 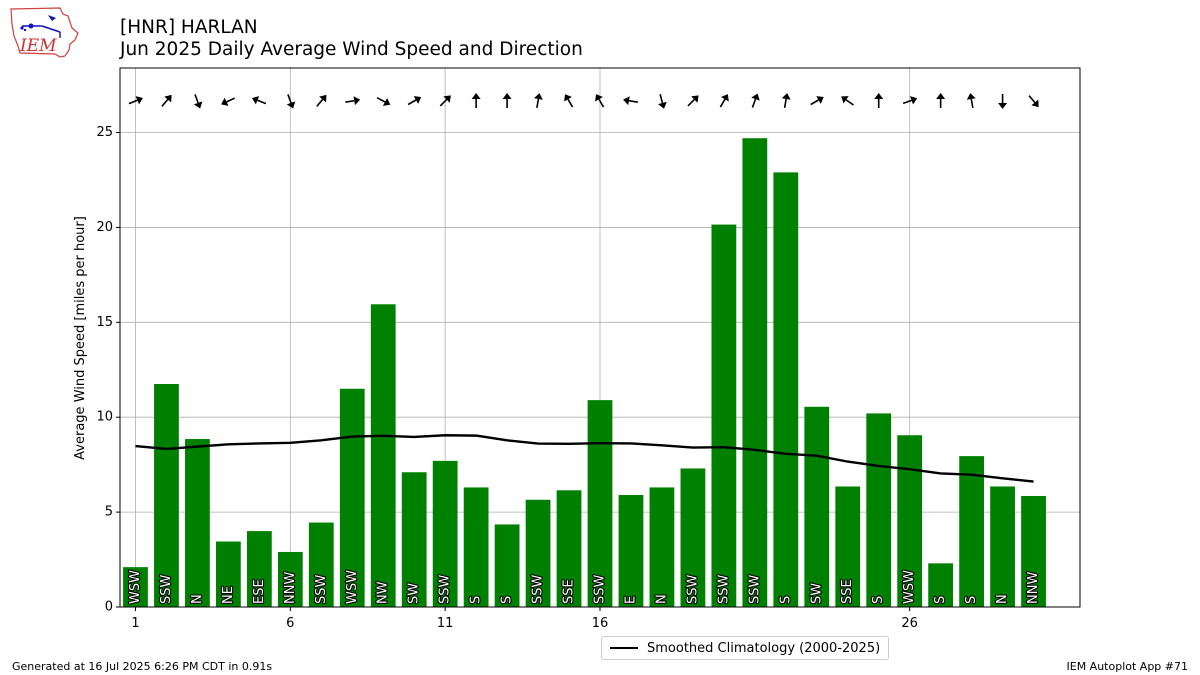 I want to click on x-tick-label: 1, so click(x=135, y=623).